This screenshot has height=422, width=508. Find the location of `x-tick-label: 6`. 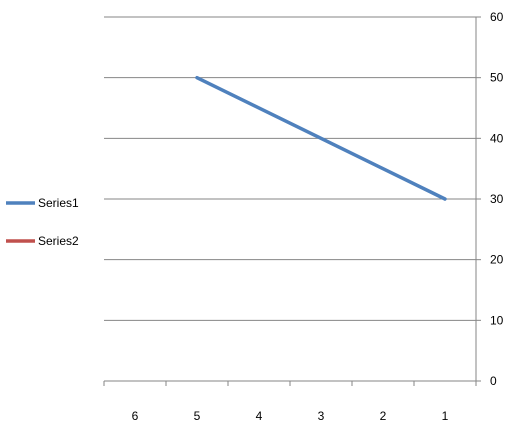

x-tick-label: 6 is located at coordinates (135, 415).